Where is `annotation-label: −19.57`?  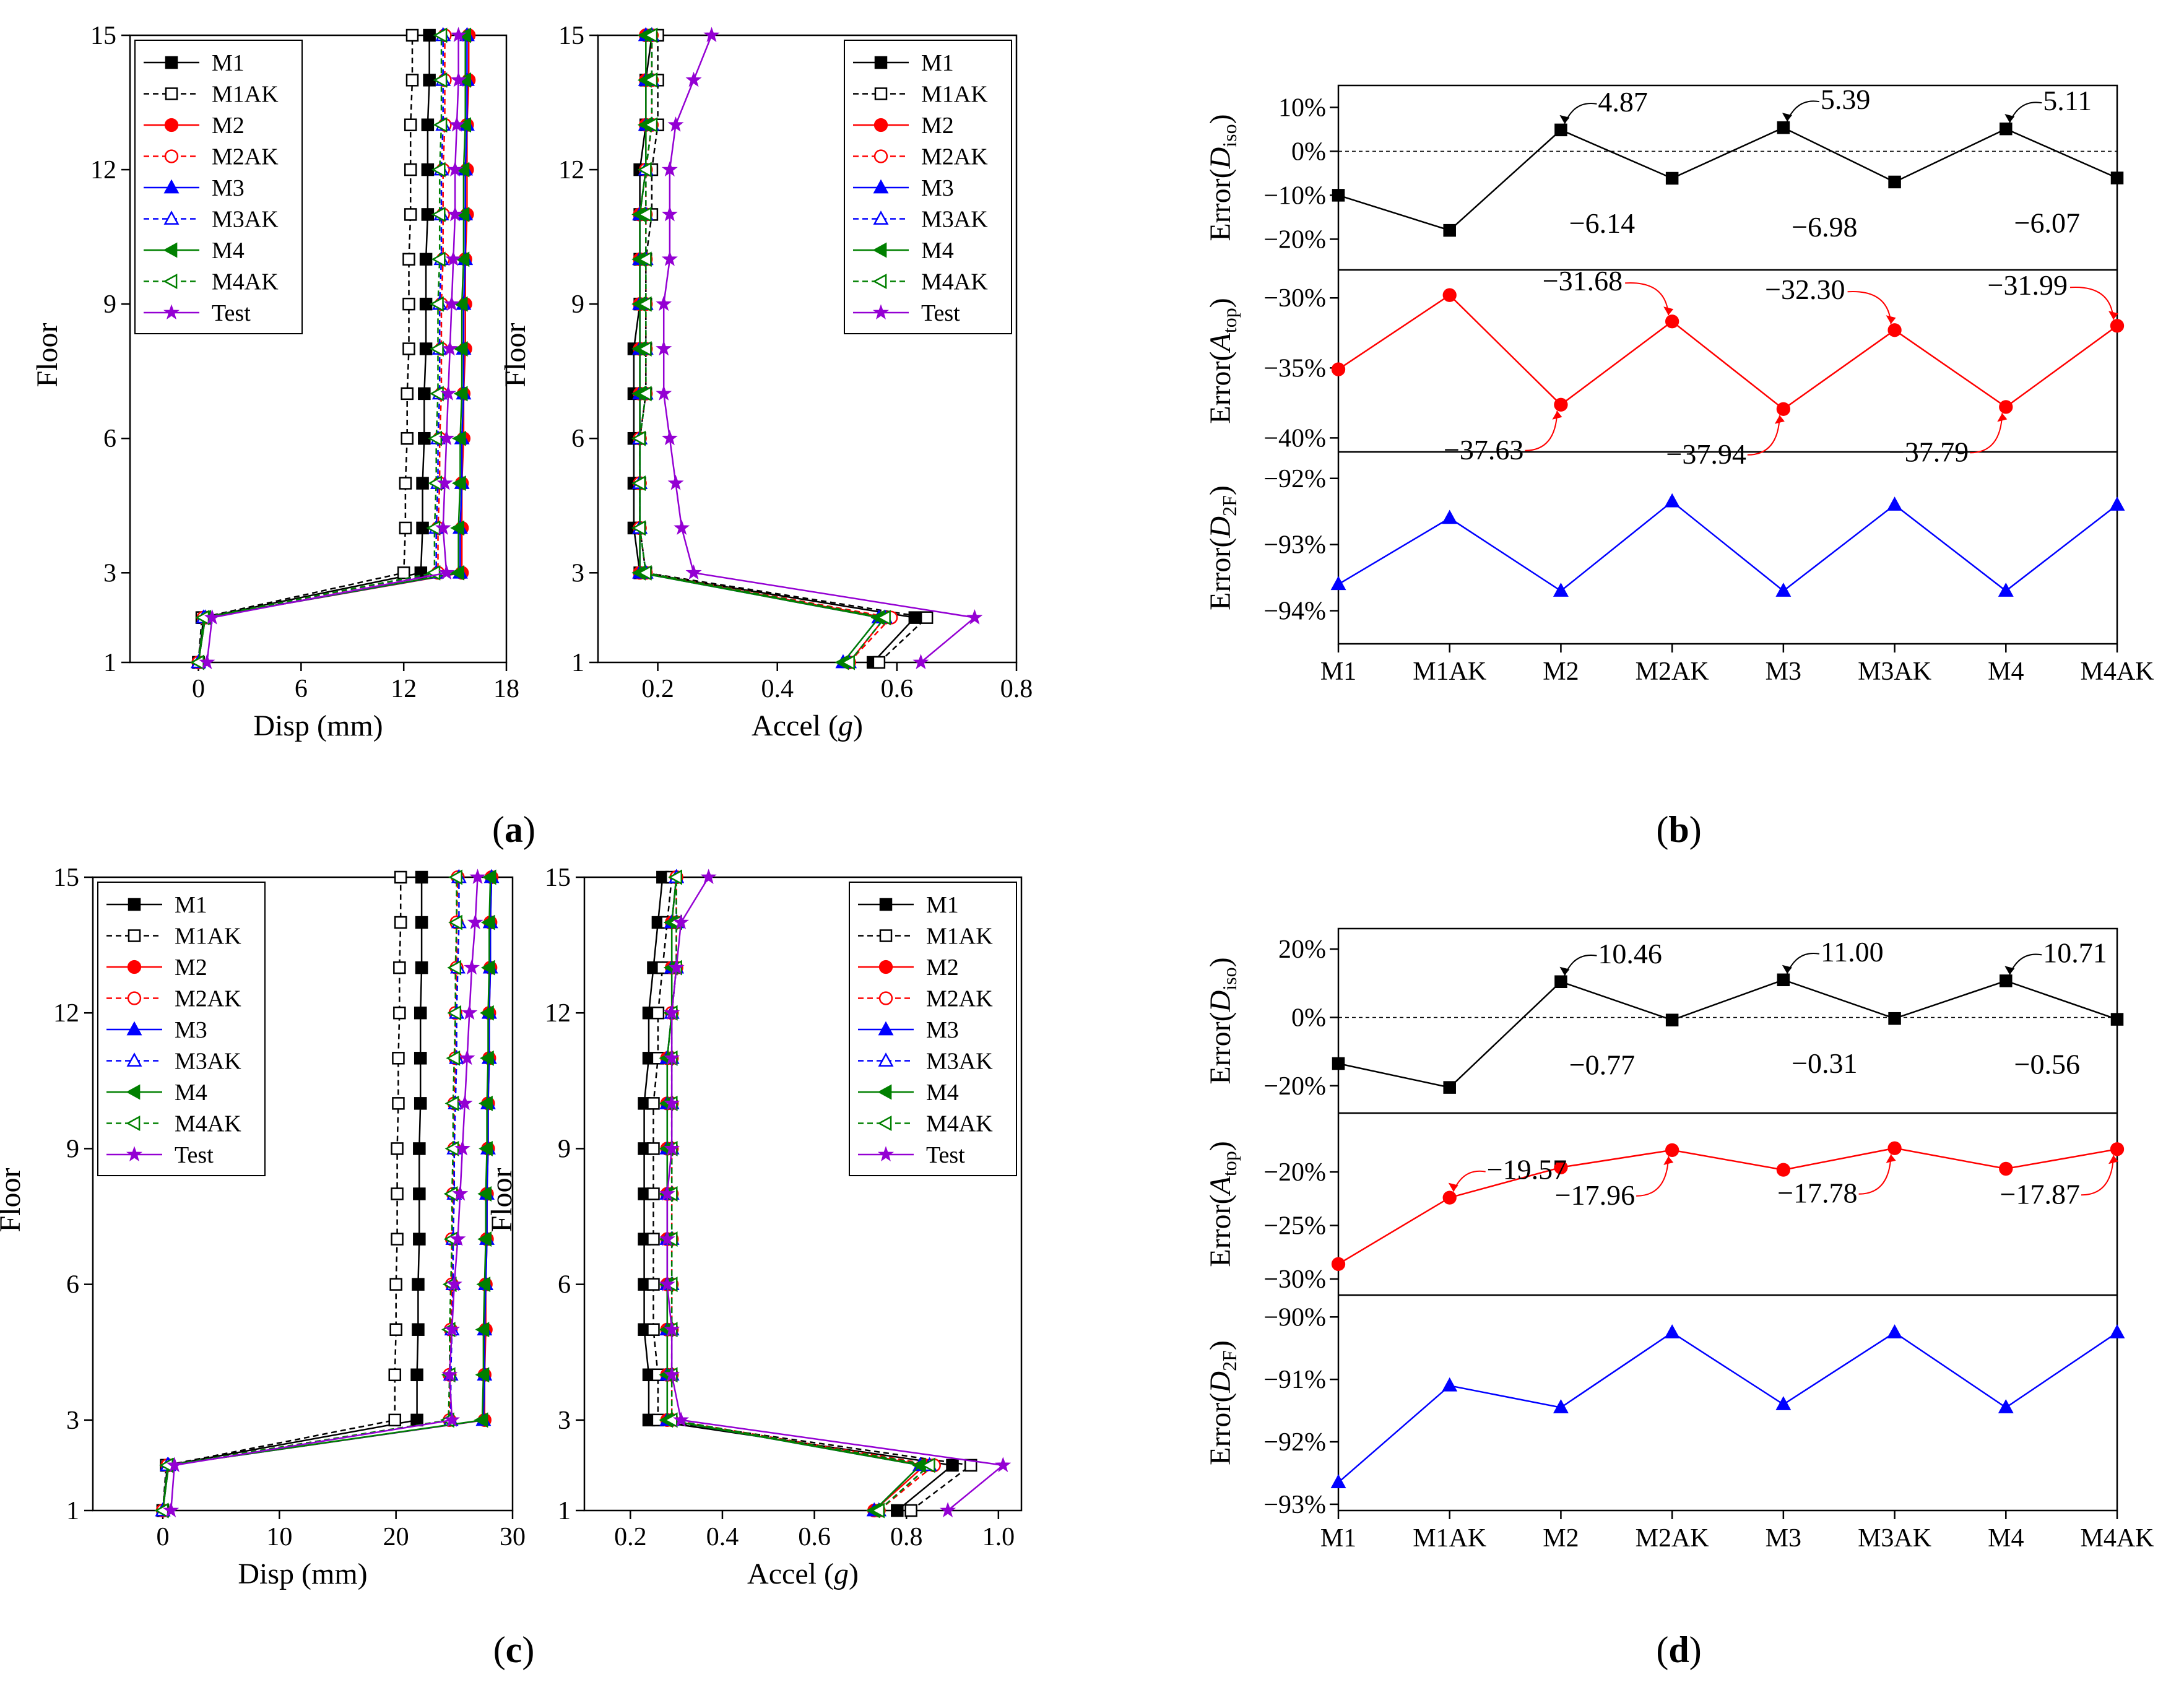 annotation-label: −19.57 is located at coordinates (1527, 1170).